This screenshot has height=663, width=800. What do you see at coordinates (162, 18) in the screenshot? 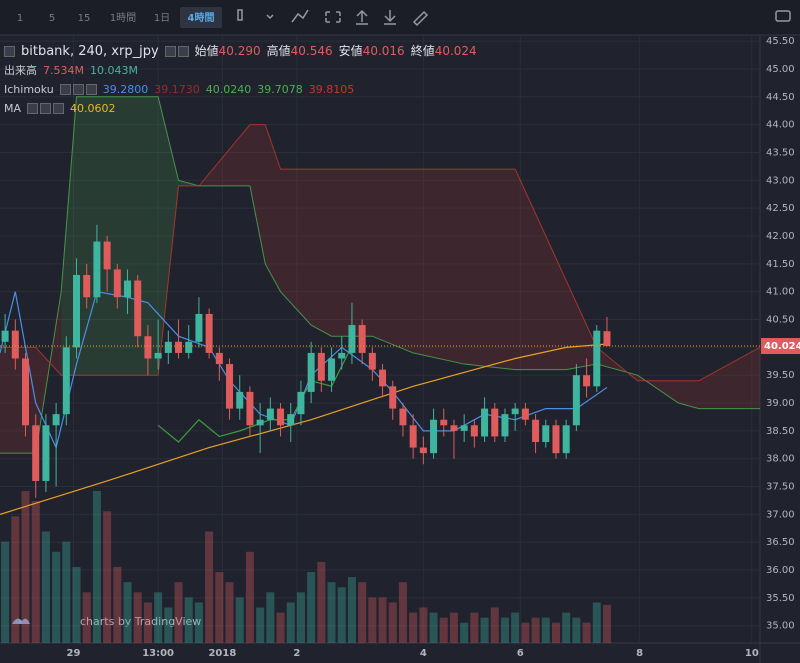
I see `interval-button: 1日` at bounding box center [162, 18].